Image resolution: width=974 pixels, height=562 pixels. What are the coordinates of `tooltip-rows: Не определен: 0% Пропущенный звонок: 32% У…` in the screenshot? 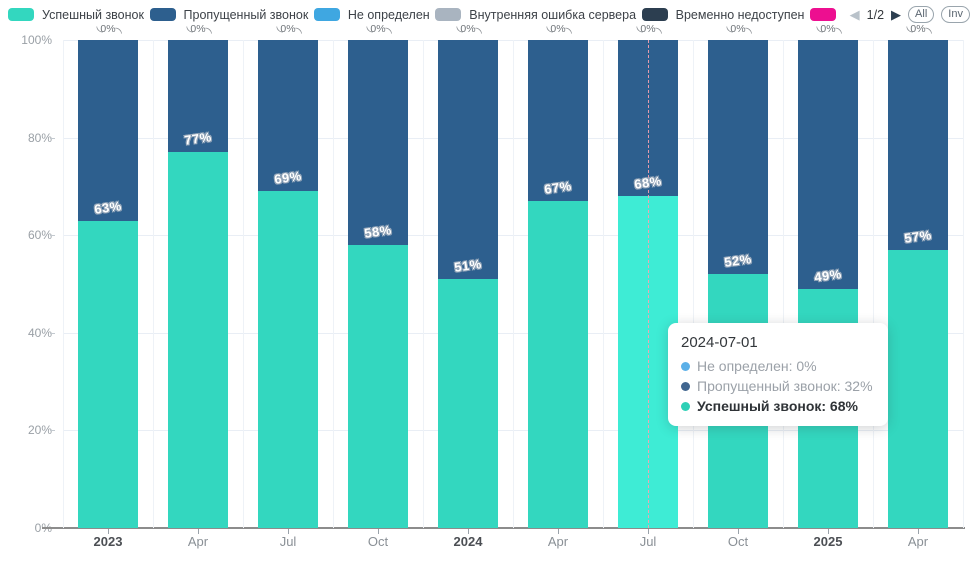 It's located at (777, 386).